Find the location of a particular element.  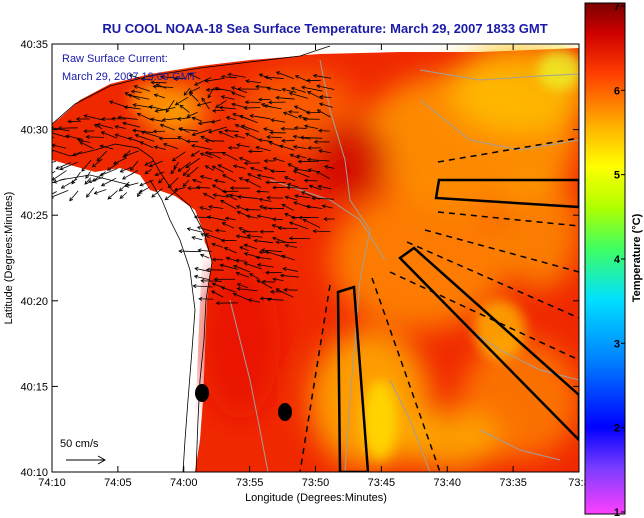

colorbar-tick-label: 2 is located at coordinates (617, 429).